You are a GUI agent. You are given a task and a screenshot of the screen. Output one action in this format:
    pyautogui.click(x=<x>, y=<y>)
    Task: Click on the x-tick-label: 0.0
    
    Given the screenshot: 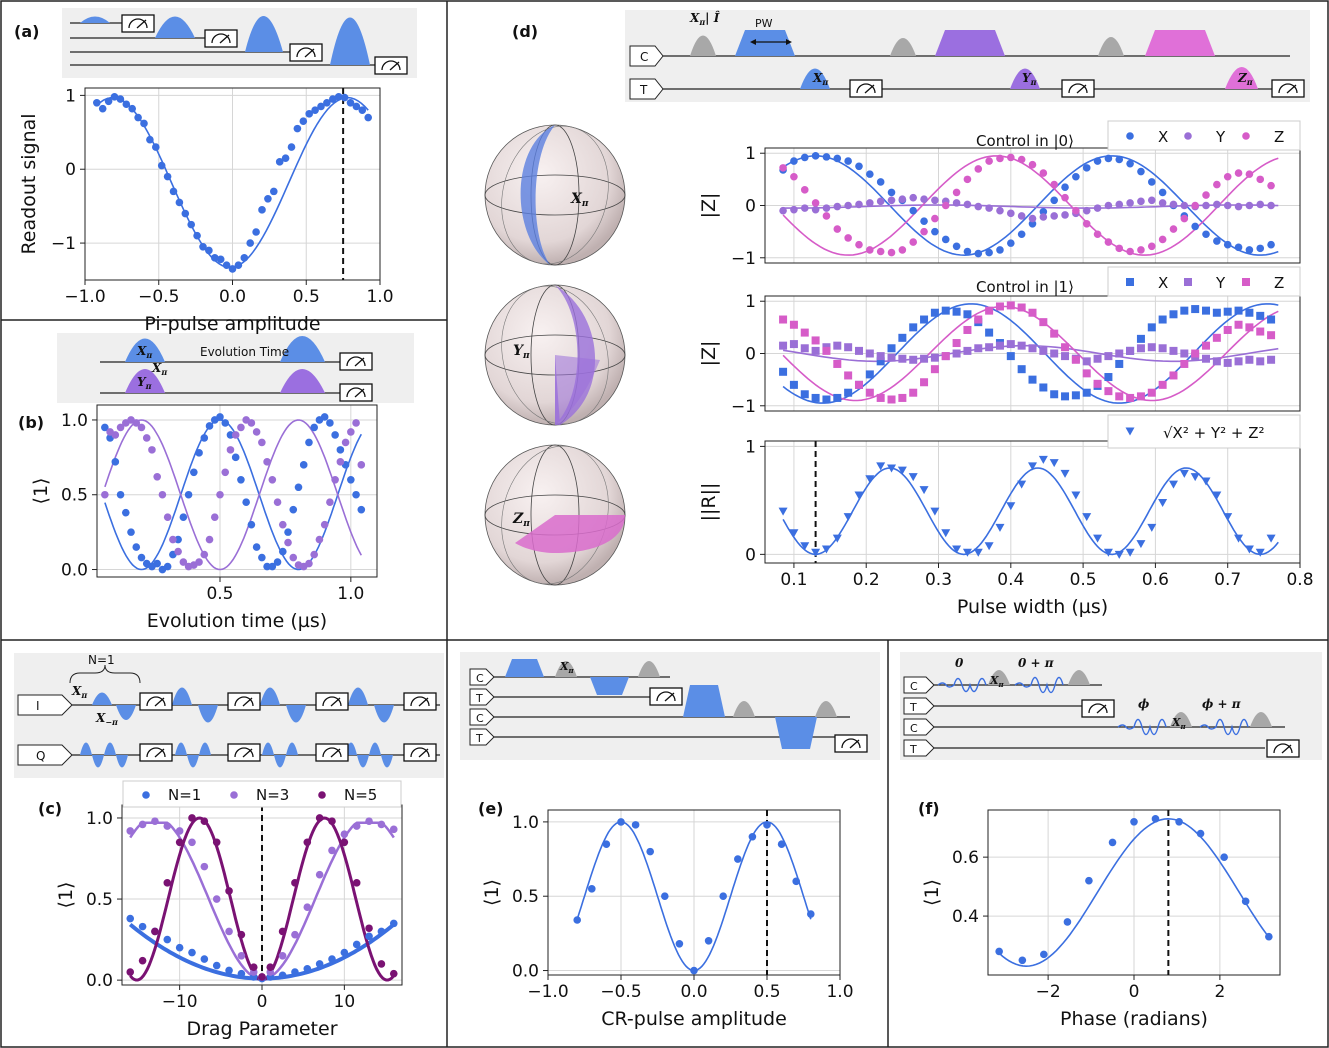 What is the action you would take?
    pyautogui.click(x=232, y=297)
    